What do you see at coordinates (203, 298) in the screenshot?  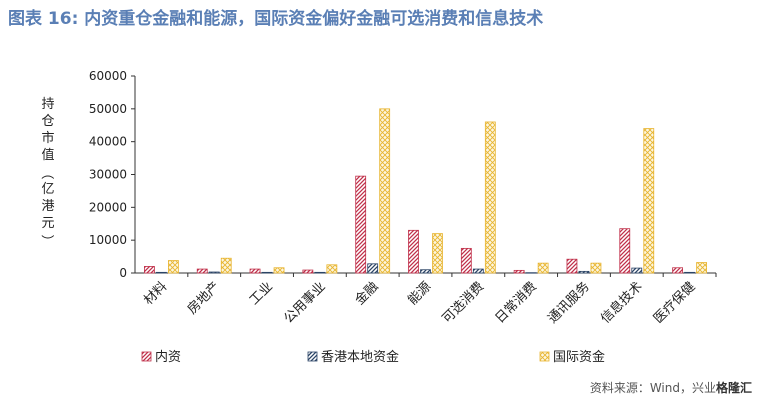 I see `x-tick-label: 房地产` at bounding box center [203, 298].